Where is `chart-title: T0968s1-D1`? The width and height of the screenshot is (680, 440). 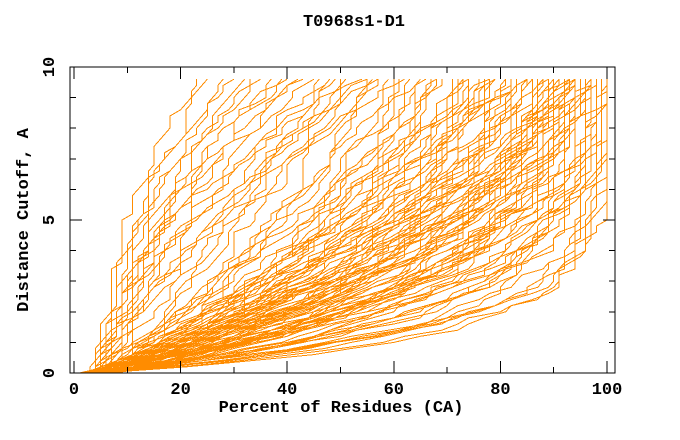
chart-title: T0968s1-D1 is located at coordinates (354, 22).